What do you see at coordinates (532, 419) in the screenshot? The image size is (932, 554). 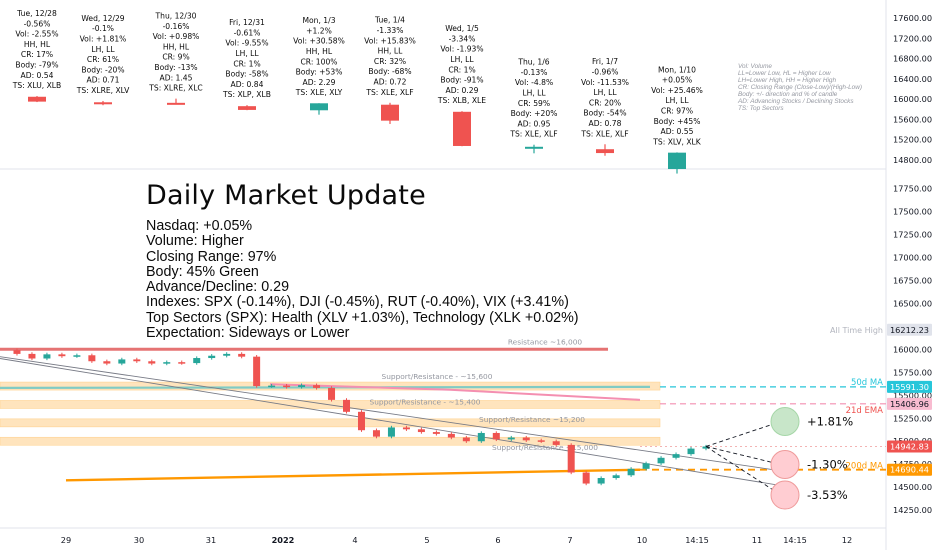 I see `level-label: Support/Resistance ~15,200` at bounding box center [532, 419].